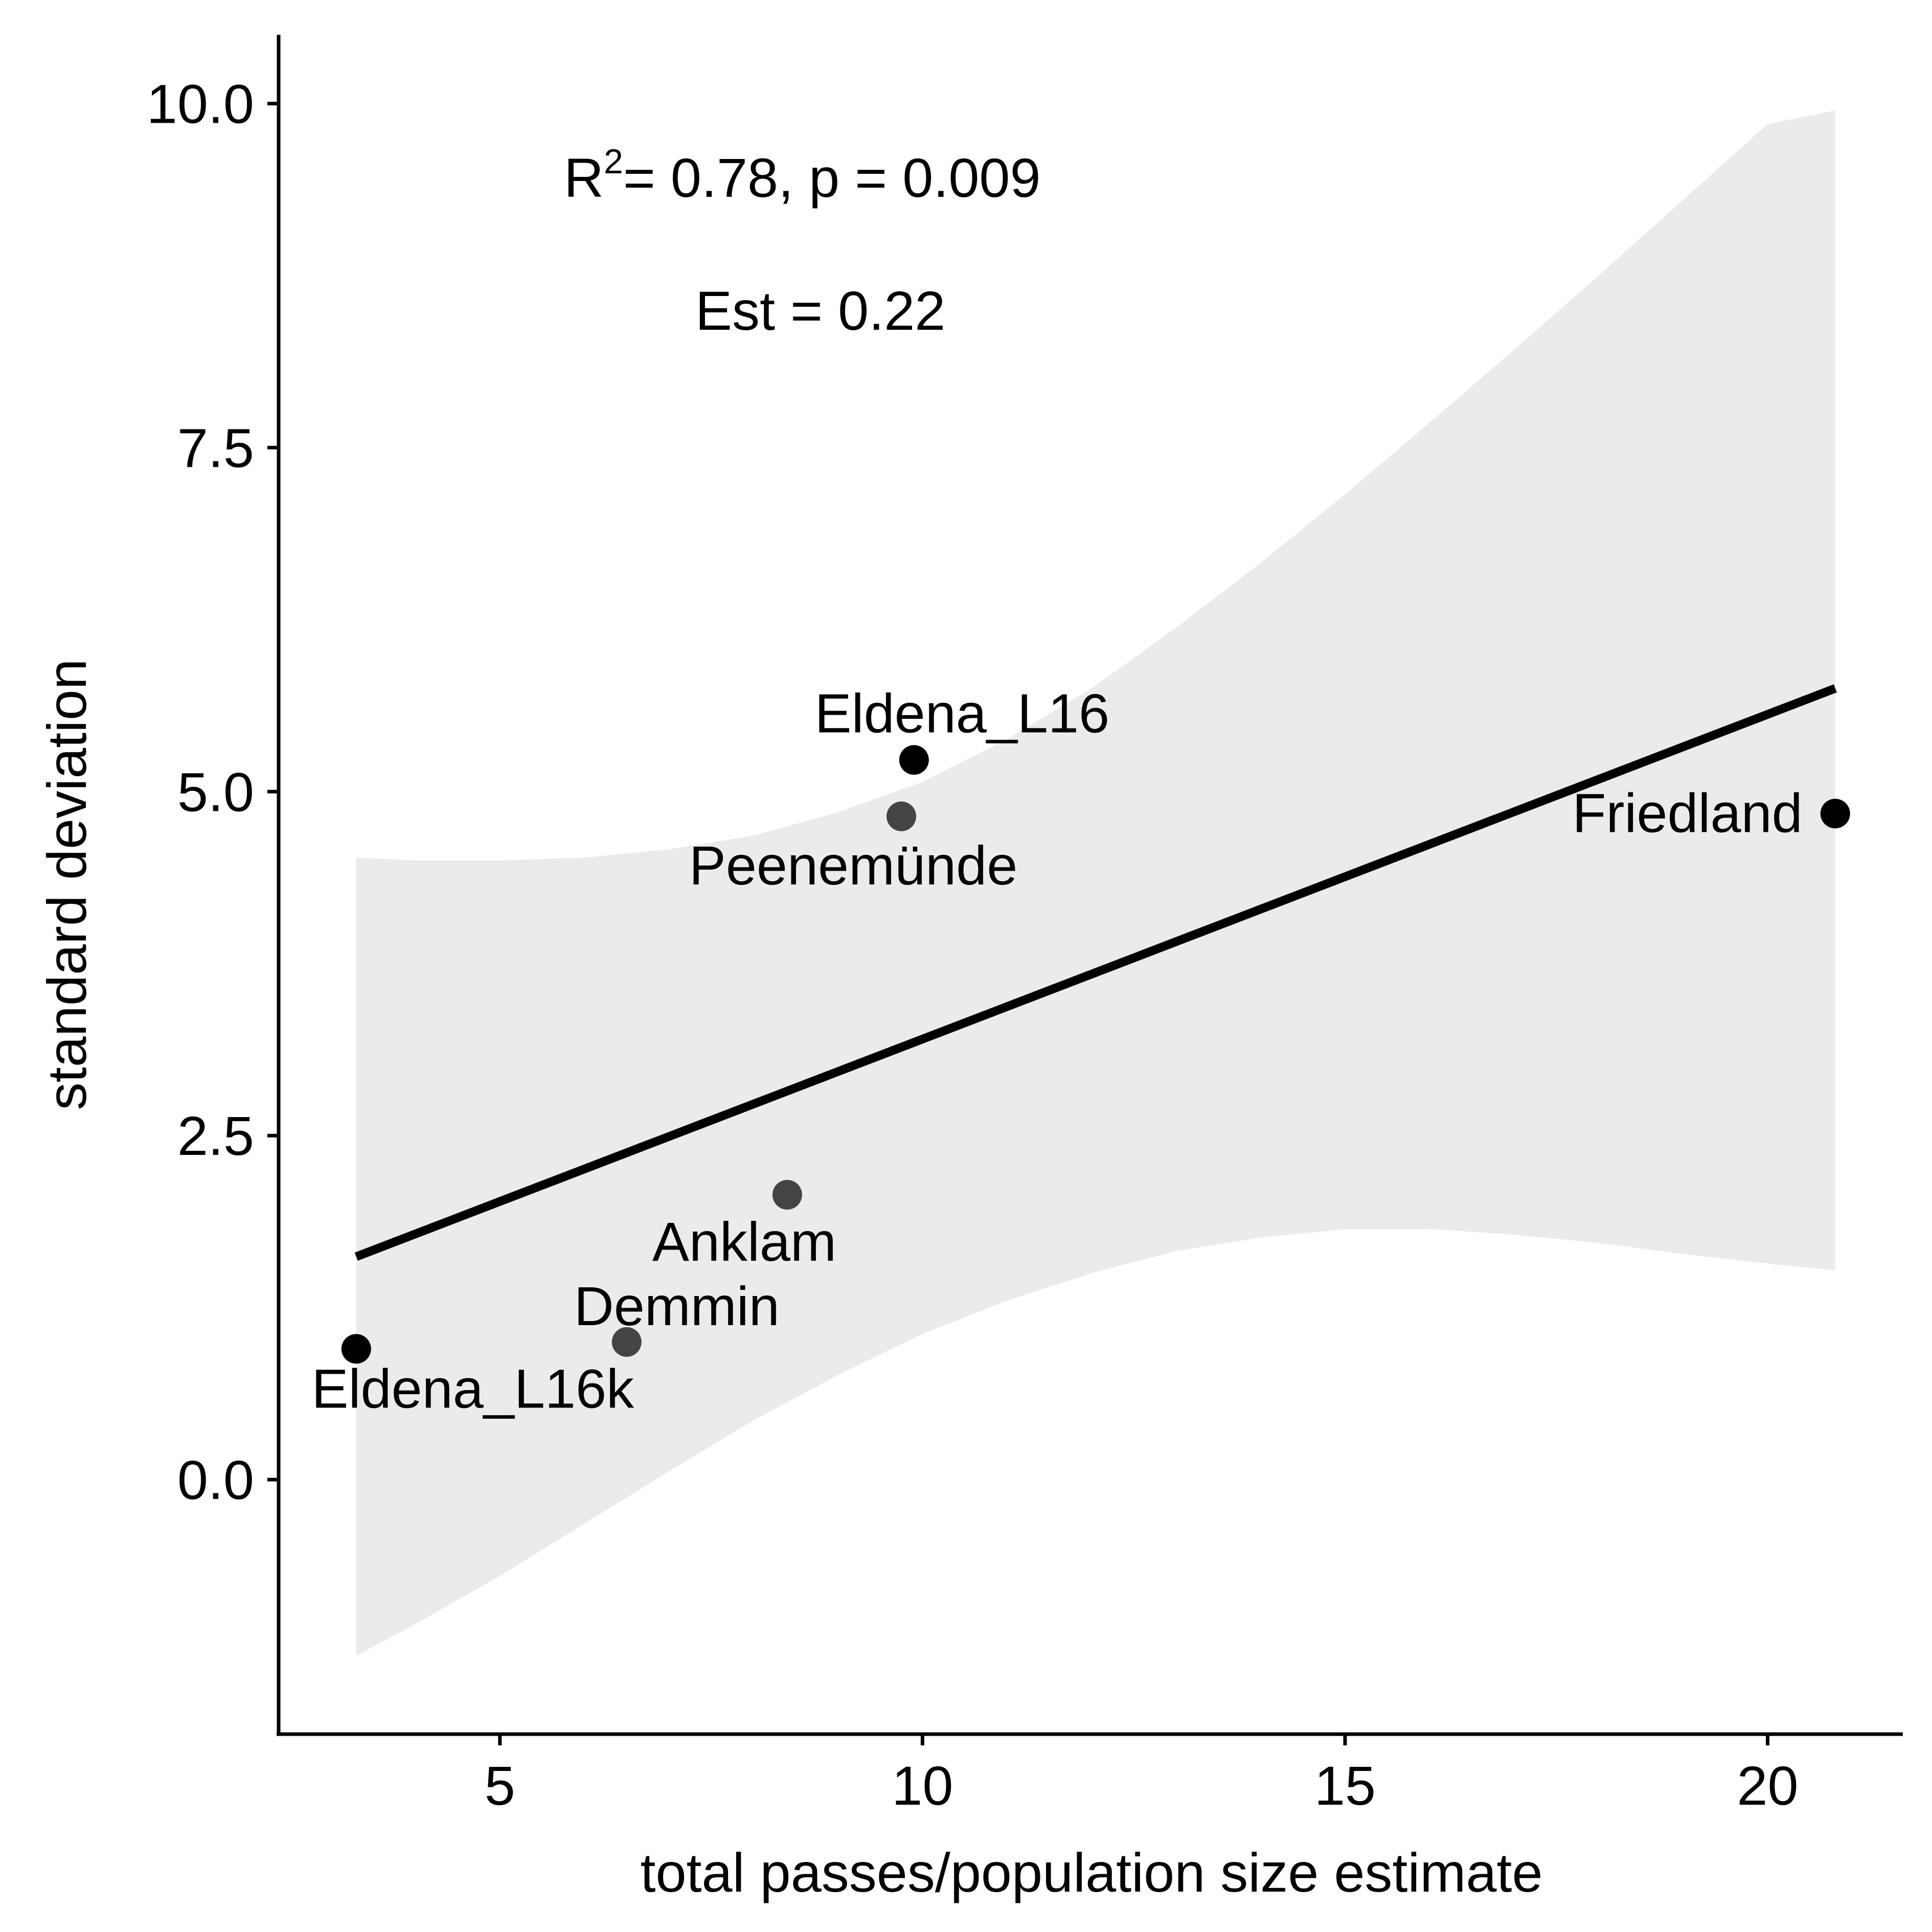 This screenshot has width=1932, height=1932. Describe the element at coordinates (67, 884) in the screenshot. I see `y-axis-label: standard deviation` at that location.